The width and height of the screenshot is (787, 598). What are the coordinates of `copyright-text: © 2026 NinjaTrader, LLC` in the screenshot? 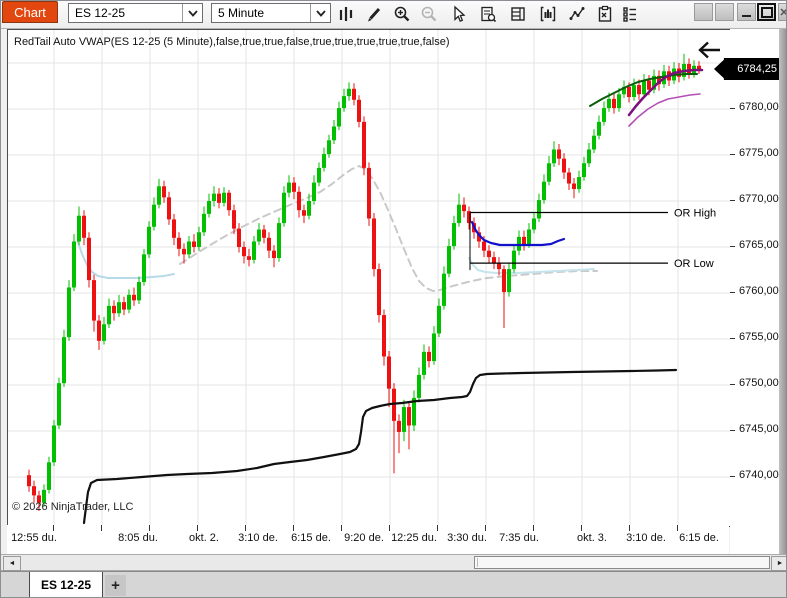 It's located at (73, 507).